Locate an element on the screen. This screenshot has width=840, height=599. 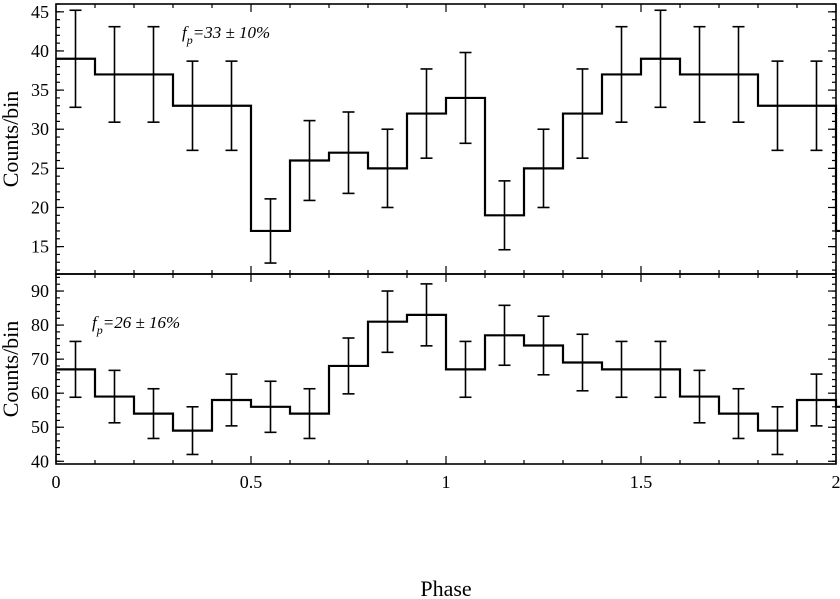
xtick-label: 1 is located at coordinates (446, 482).